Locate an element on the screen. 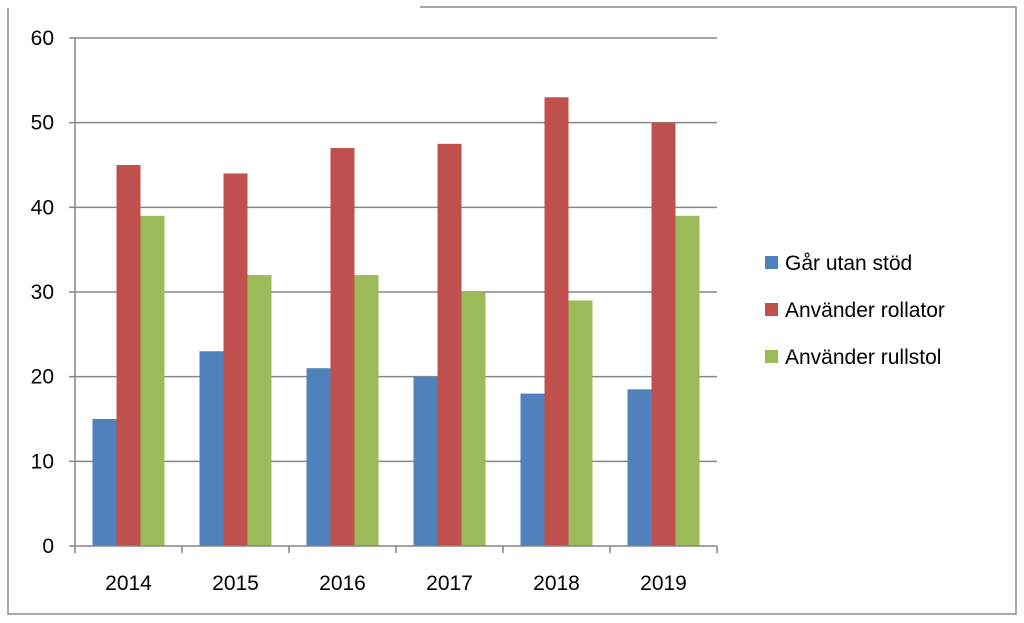 The width and height of the screenshot is (1024, 623). y-tick-label: 60 is located at coordinates (42, 38).